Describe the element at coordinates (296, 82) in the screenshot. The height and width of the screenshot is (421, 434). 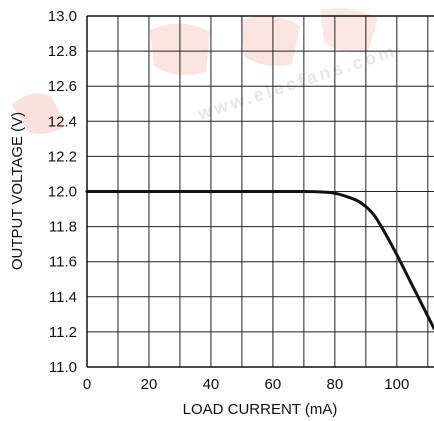
I see `watermark-text: www.elecfans.com` at that location.